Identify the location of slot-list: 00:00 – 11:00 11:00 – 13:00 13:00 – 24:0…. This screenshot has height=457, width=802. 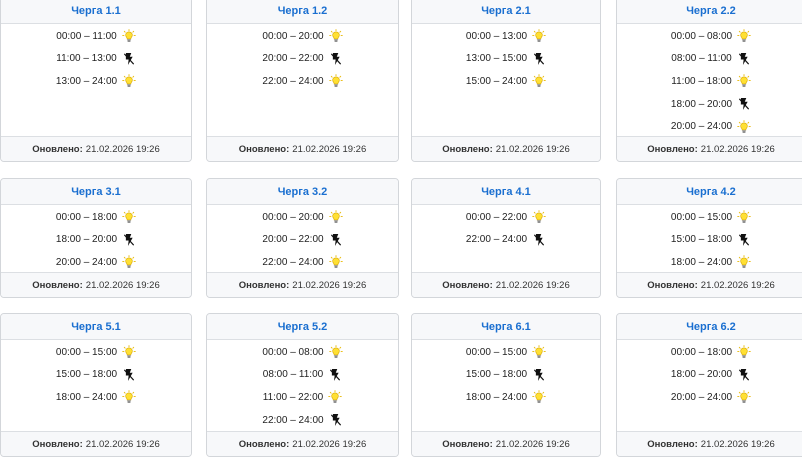
(96, 58).